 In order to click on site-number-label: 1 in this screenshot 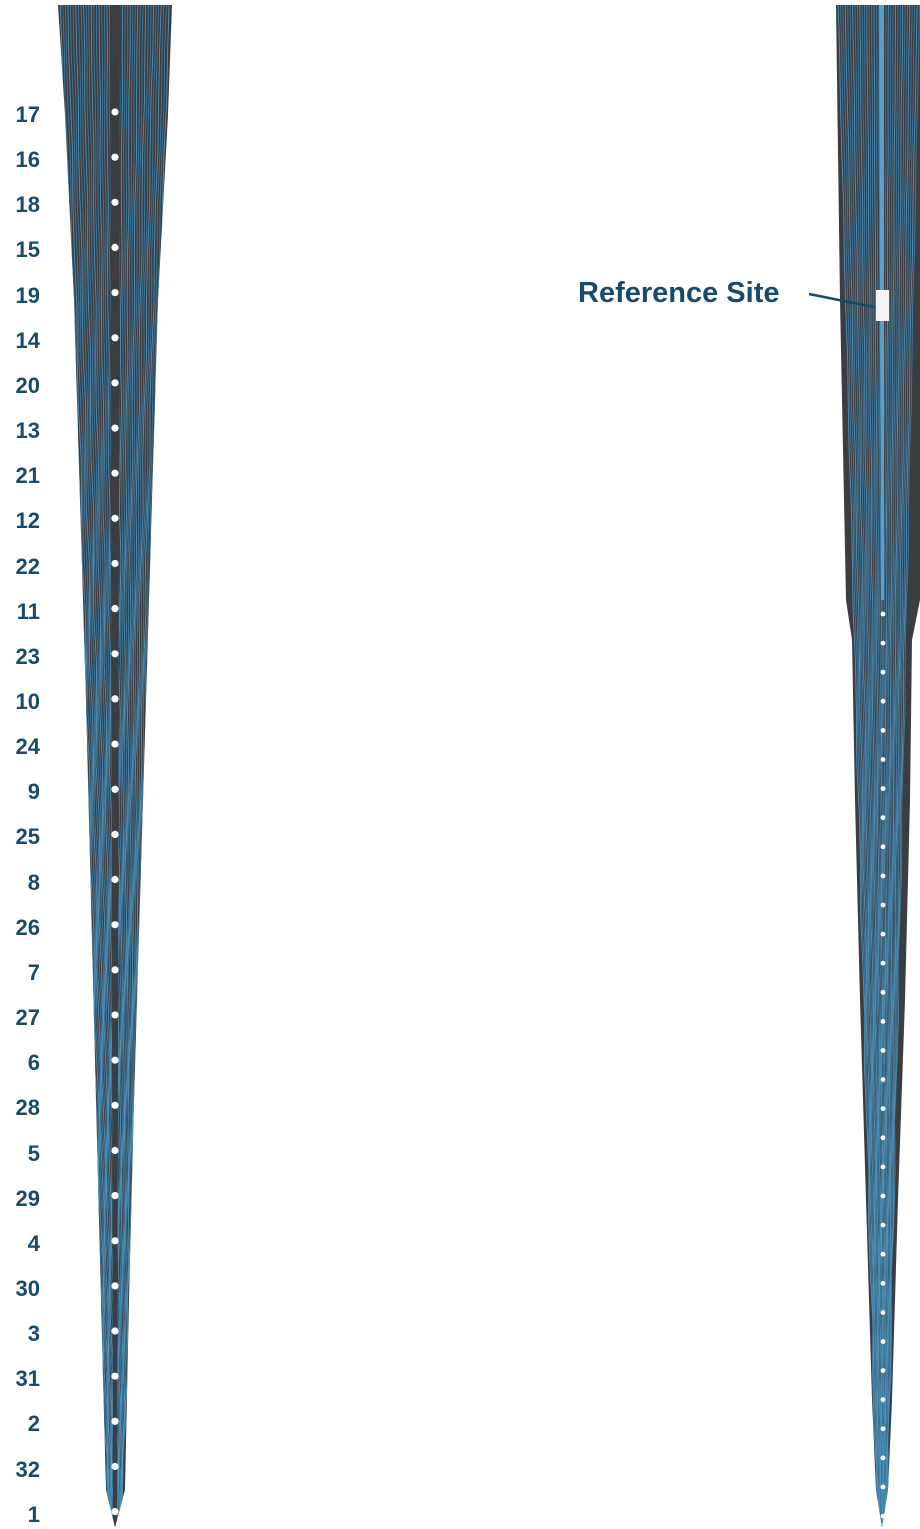, I will do `click(33, 1514)`.